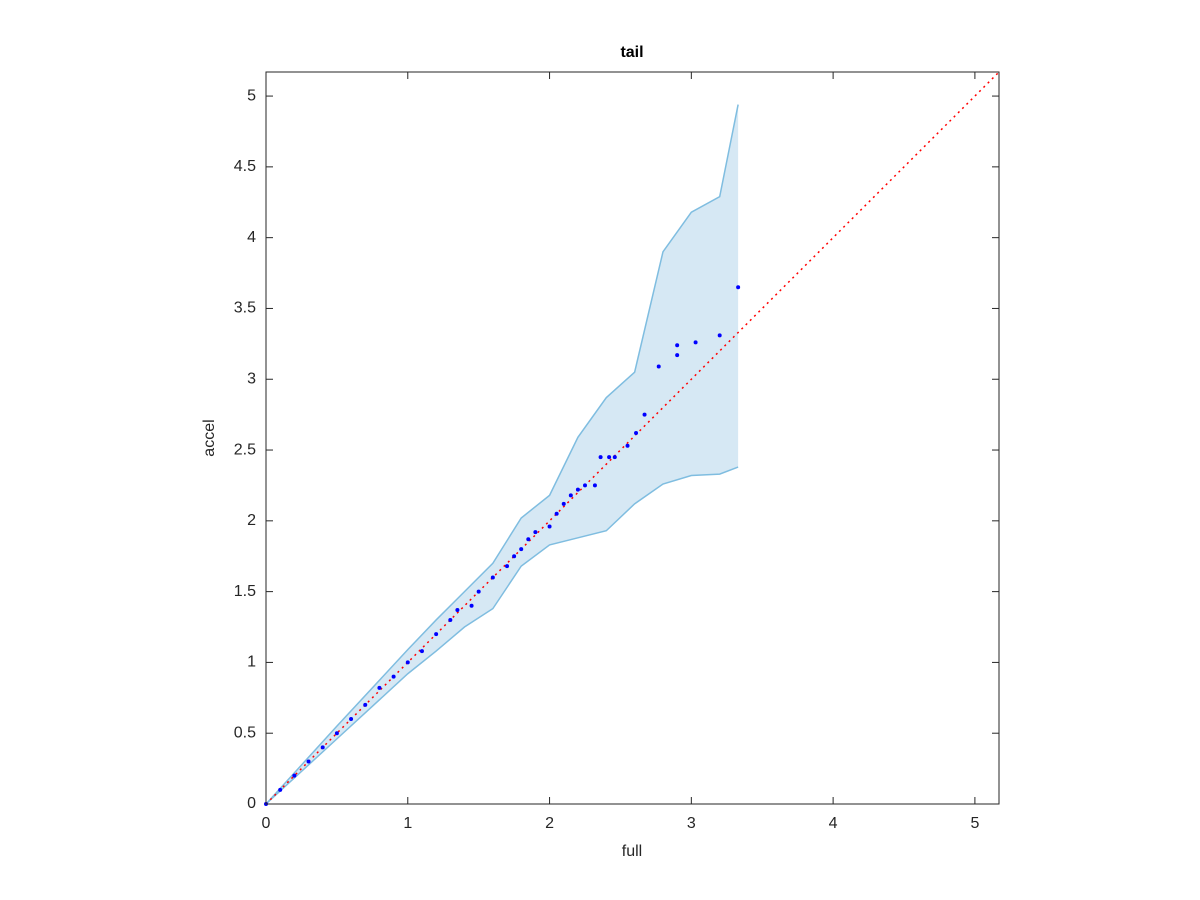 The image size is (1200, 900). Describe the element at coordinates (632, 851) in the screenshot. I see `x-axis-label: full` at that location.